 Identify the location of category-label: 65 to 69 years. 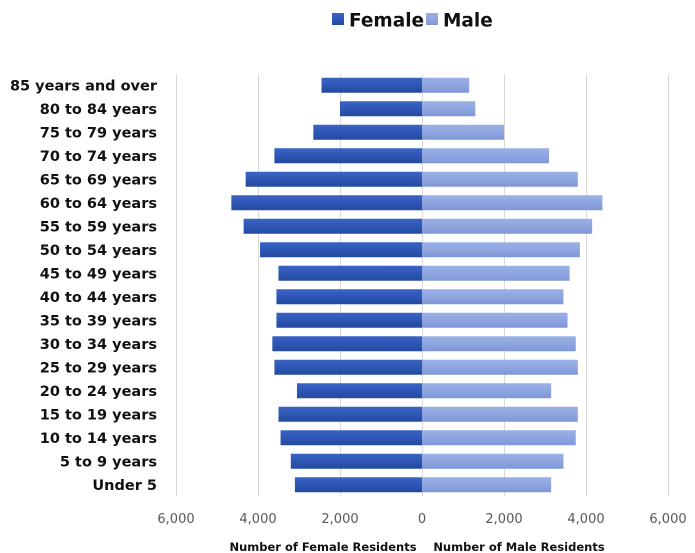
(98, 180).